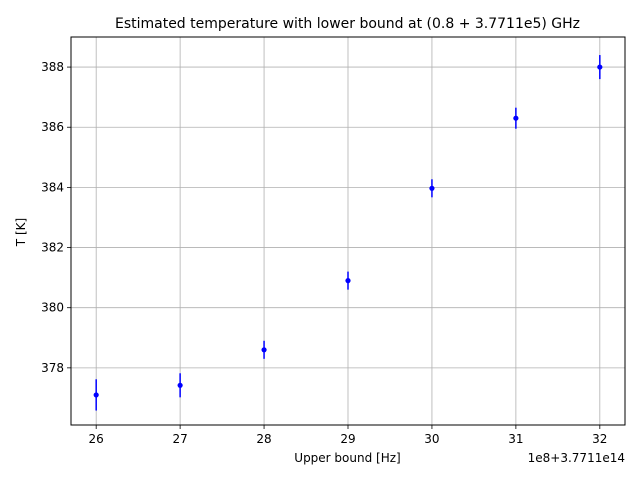 This screenshot has width=640, height=480. I want to click on x-axis-label: Upper bound [Hz], so click(347, 458).